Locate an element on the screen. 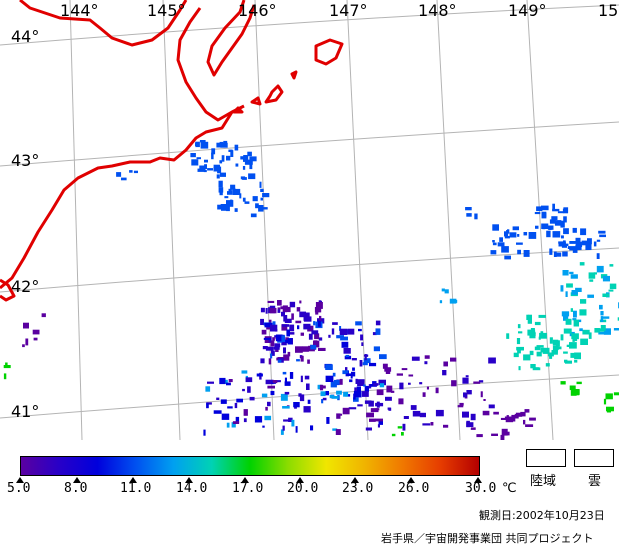  scale-tick-mark is located at coordinates (245, 480).